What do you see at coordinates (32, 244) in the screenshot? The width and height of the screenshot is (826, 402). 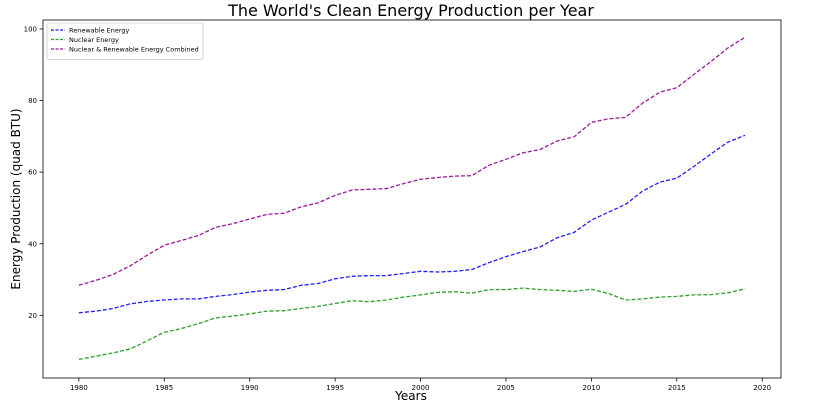 I see `y-tick-label: 40` at bounding box center [32, 244].